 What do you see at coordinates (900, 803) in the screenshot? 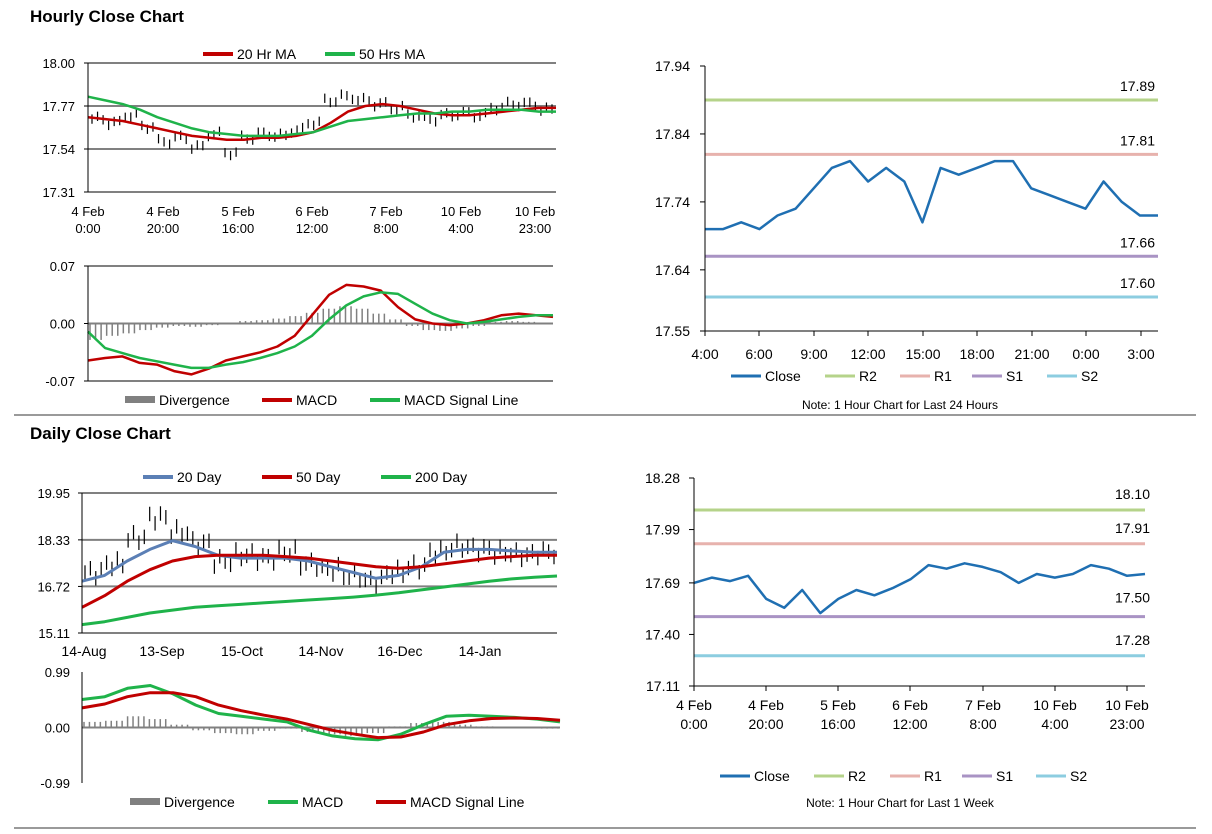
I see `daily-week-note: Note: 1 Hour Chart for Last 1 Week` at bounding box center [900, 803].